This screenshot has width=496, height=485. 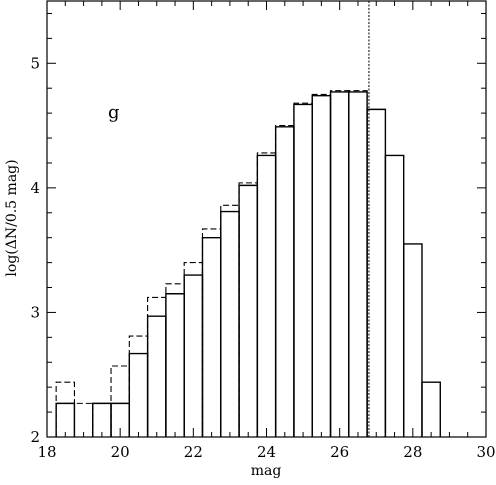 I want to click on y-axis-label: log(ΔN/0.5 mag), so click(x=12, y=217).